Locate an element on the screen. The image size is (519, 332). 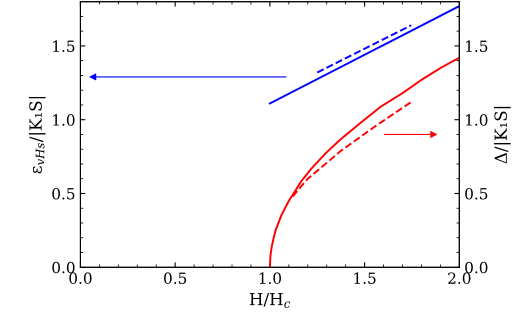
x-tick-label: 0.0 is located at coordinates (80, 278).